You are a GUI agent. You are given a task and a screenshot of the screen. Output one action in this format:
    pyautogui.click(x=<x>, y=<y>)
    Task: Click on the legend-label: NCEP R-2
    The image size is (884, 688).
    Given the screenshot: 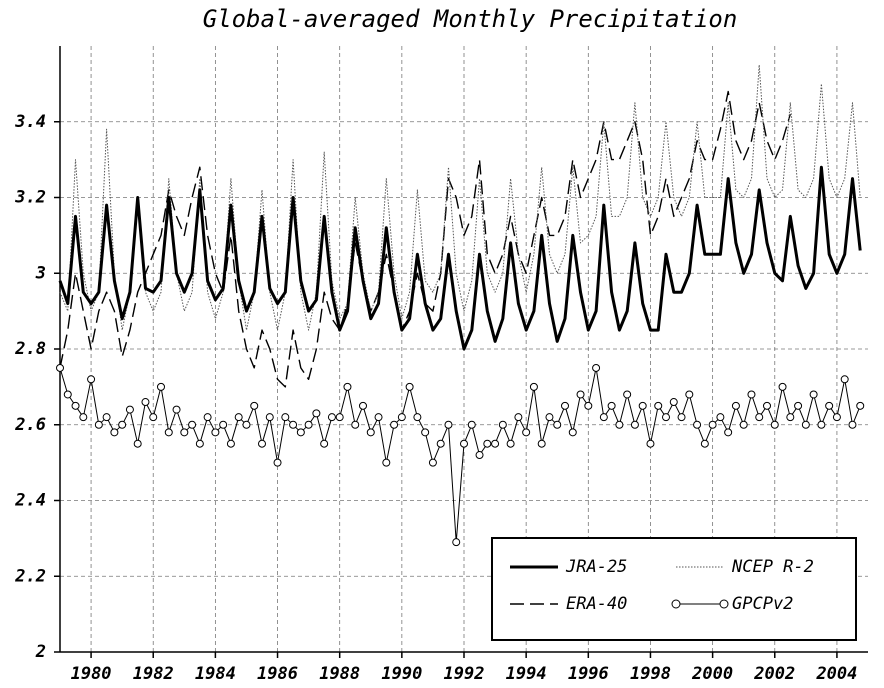 What is the action you would take?
    pyautogui.click(x=772, y=567)
    